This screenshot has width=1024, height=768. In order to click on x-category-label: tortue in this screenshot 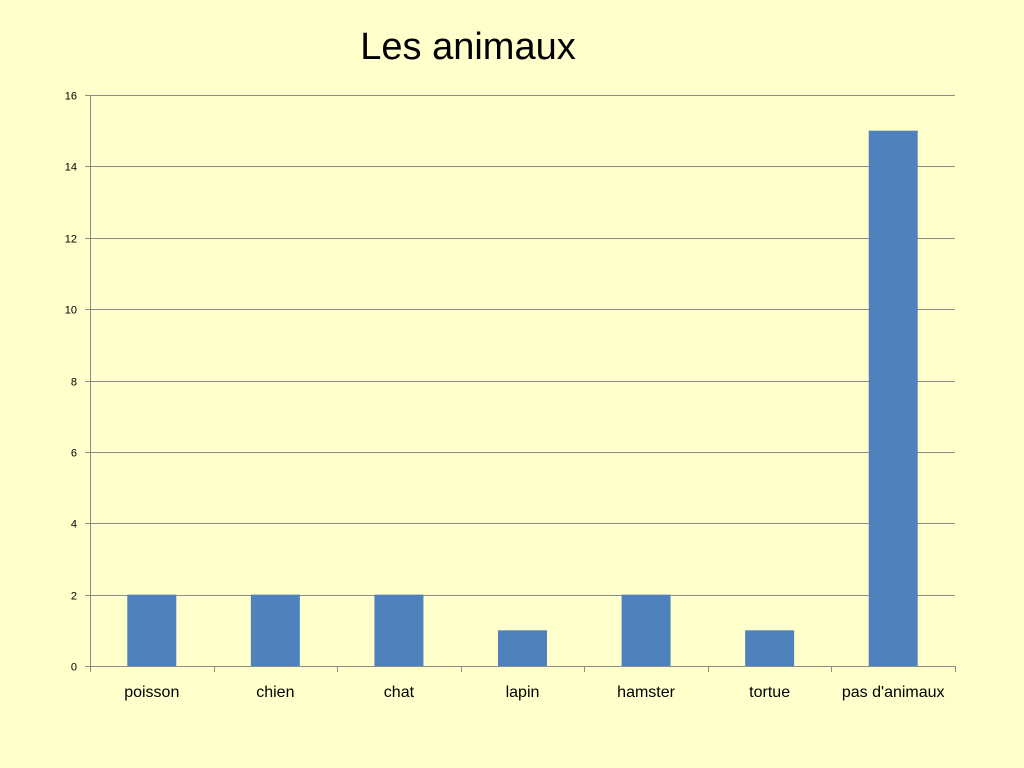, I will do `click(769, 692)`.